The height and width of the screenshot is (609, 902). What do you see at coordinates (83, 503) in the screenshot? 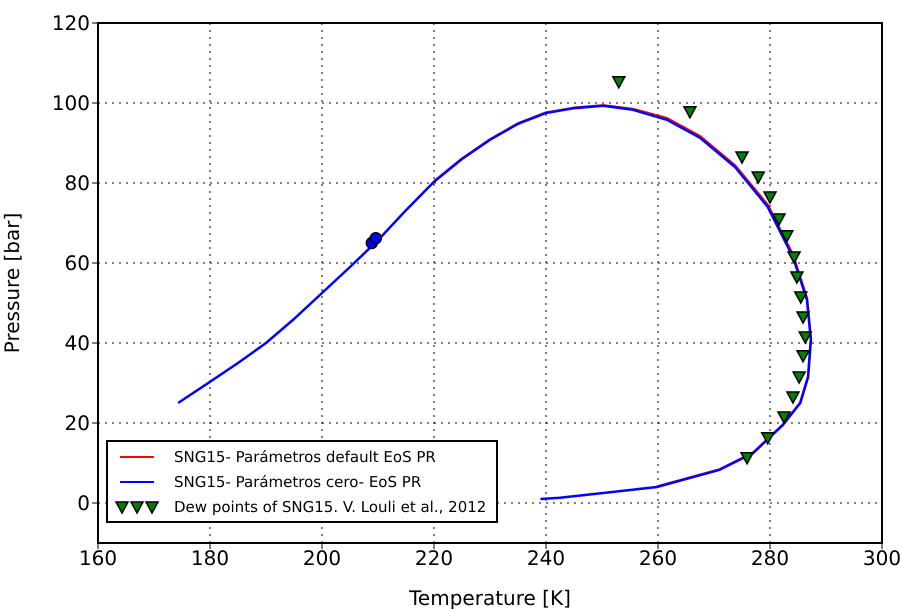
I see `y-tick-label: 0` at bounding box center [83, 503].